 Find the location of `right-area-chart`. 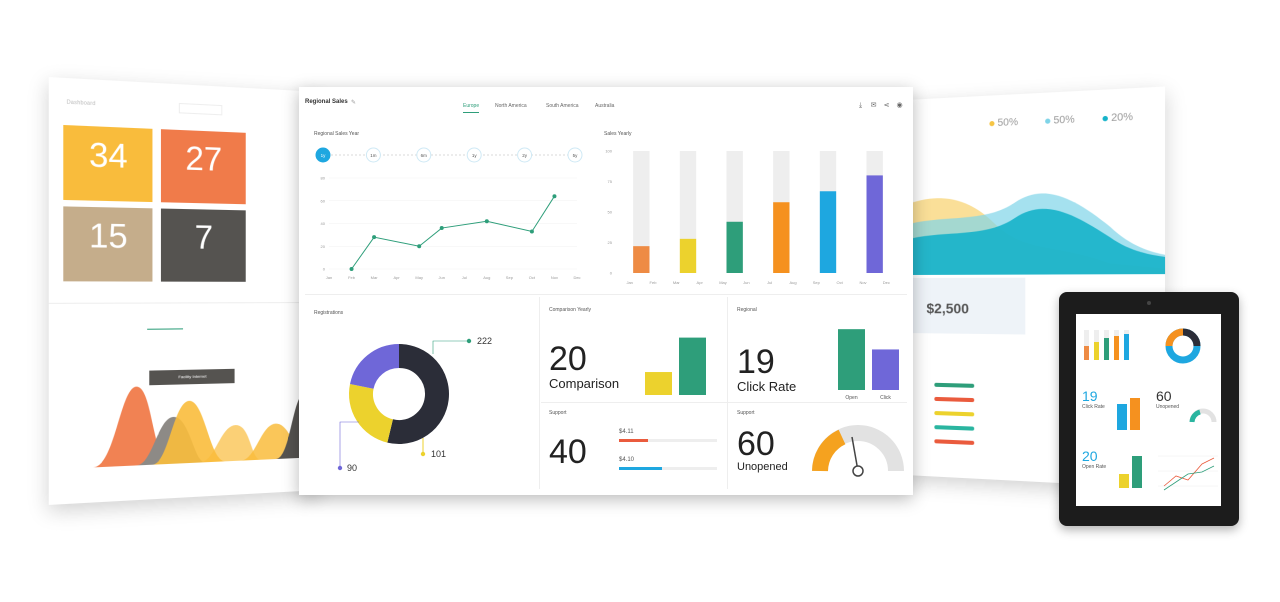

right-area-chart is located at coordinates (1035, 226).